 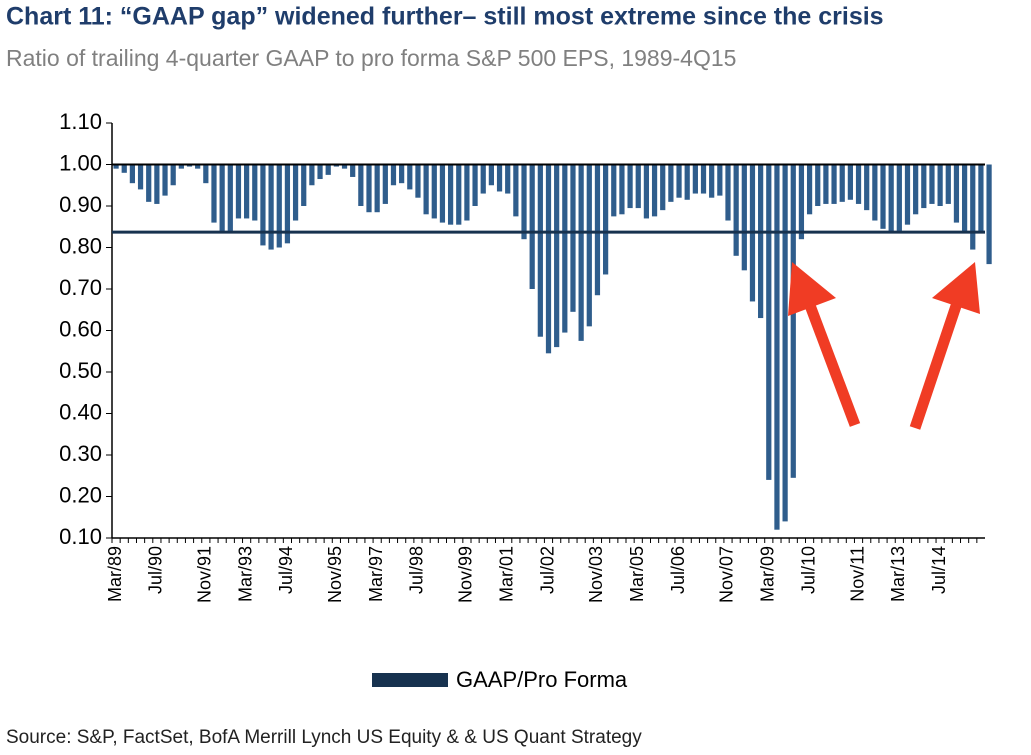 I want to click on x-tick-label: Jul/94, so click(x=286, y=570).